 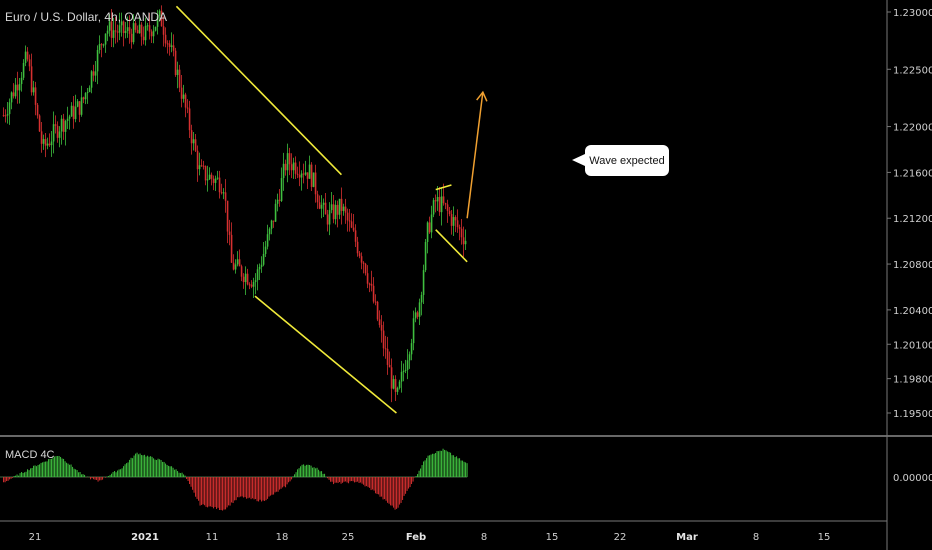 What do you see at coordinates (912, 173) in the screenshot?
I see `price-tick-label: 1.21600` at bounding box center [912, 173].